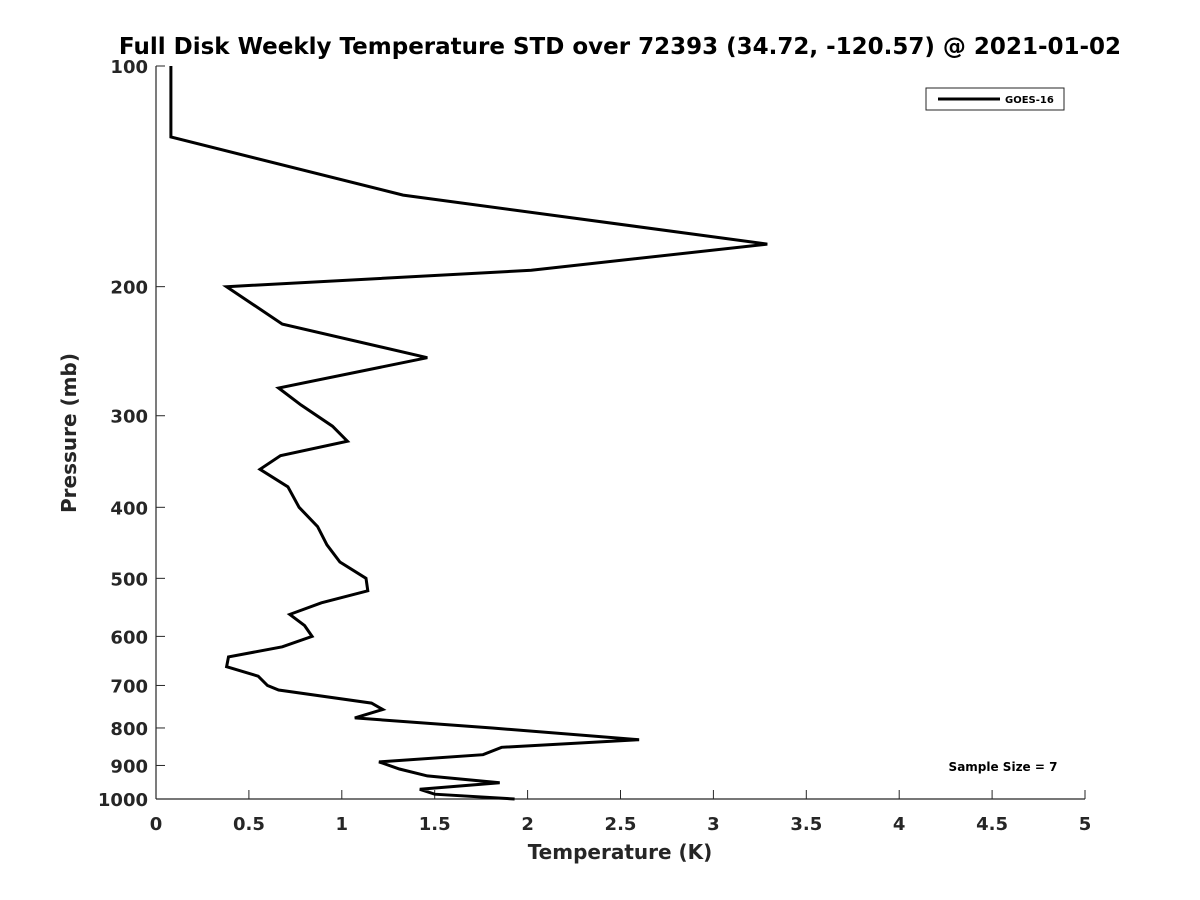 The image size is (1200, 900). I want to click on x-tick-label: 5, so click(1085, 824).